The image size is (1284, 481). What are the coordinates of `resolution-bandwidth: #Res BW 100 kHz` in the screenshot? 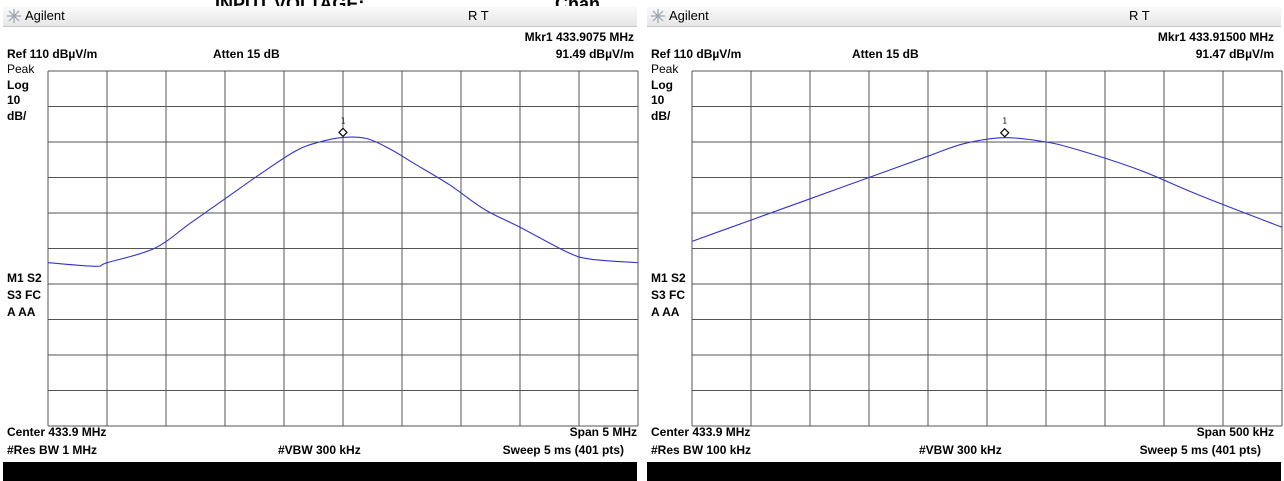 It's located at (701, 450).